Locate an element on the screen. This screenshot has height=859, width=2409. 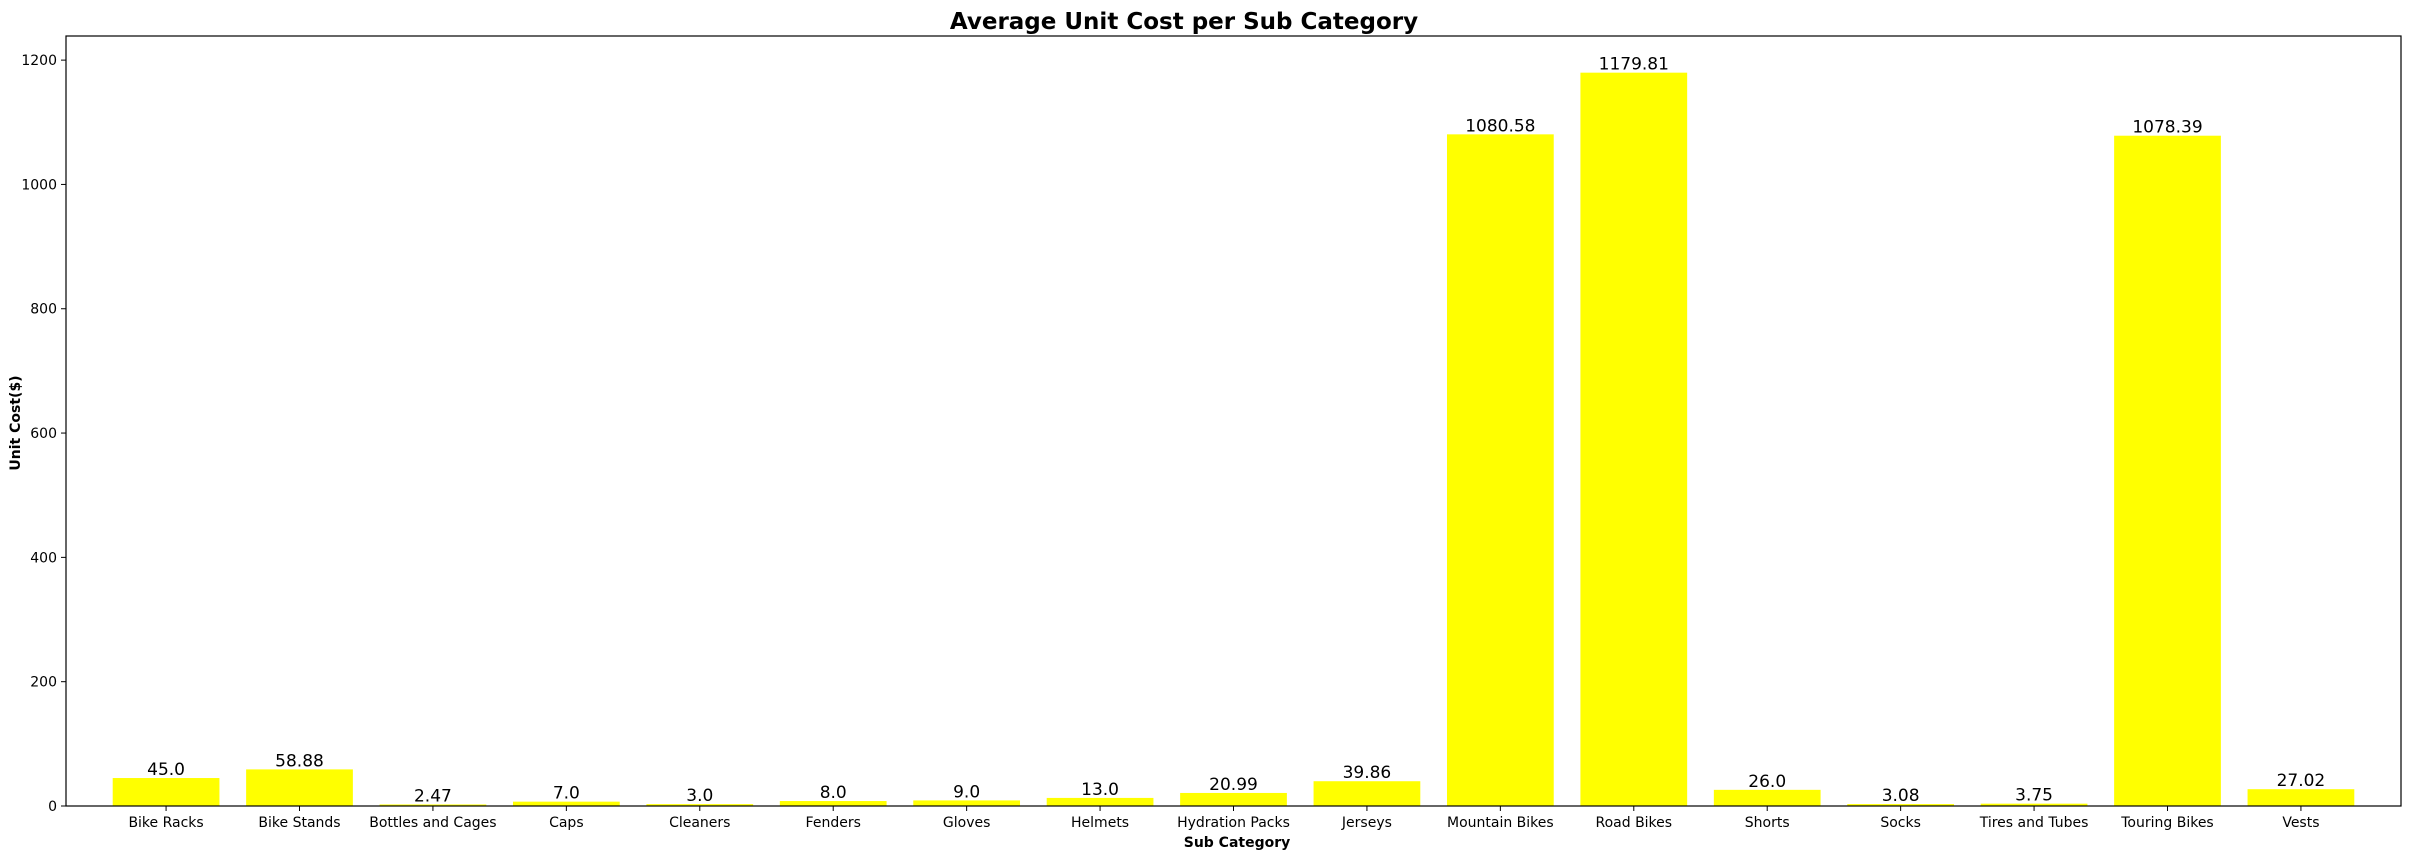
data-label: 1179.81 is located at coordinates (1634, 65).